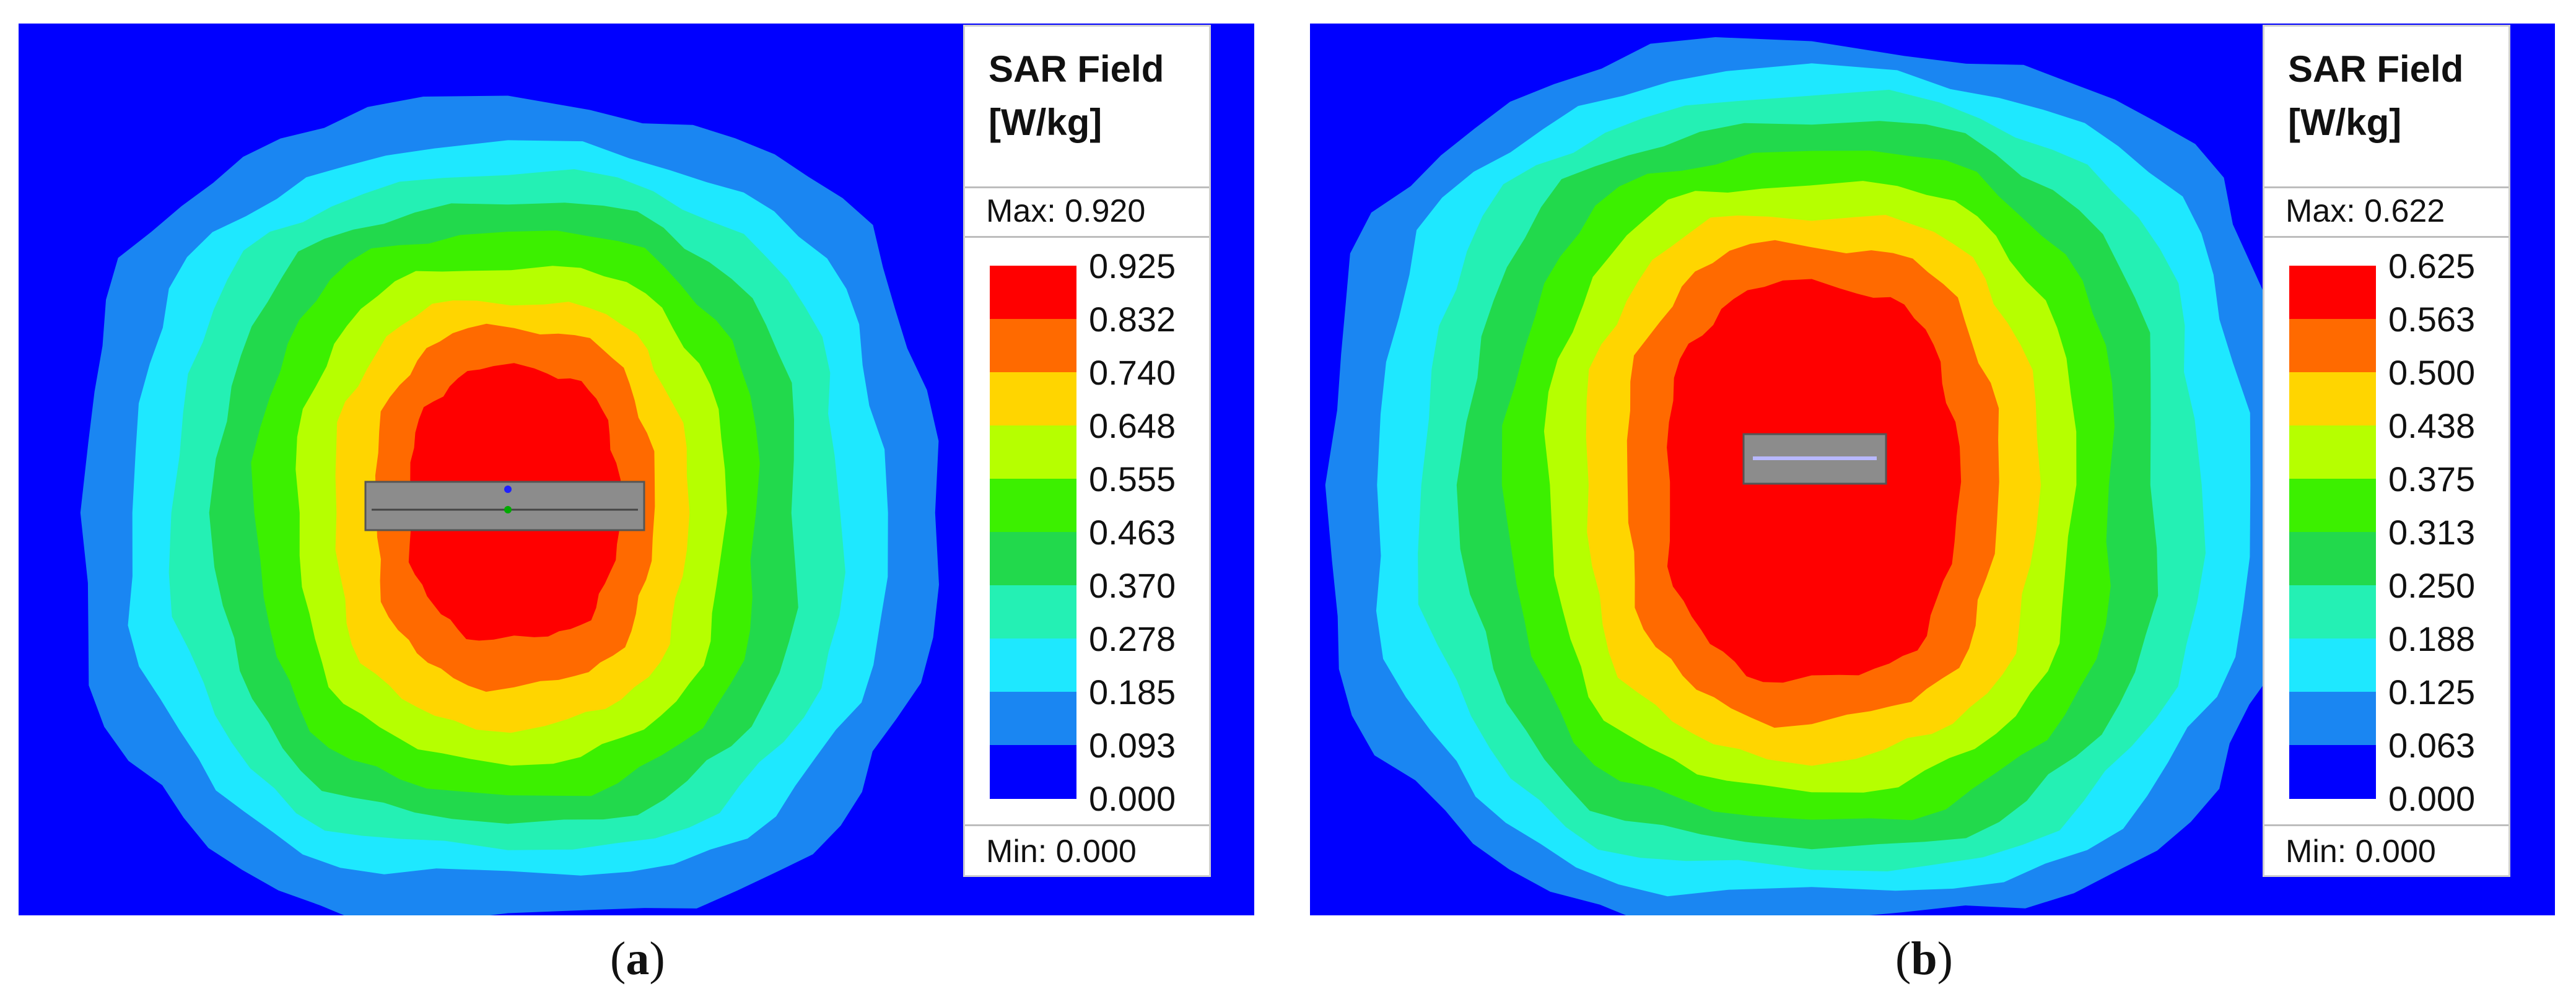  What do you see at coordinates (2431, 585) in the screenshot?
I see `color-scale-tick-label: 0.250` at bounding box center [2431, 585].